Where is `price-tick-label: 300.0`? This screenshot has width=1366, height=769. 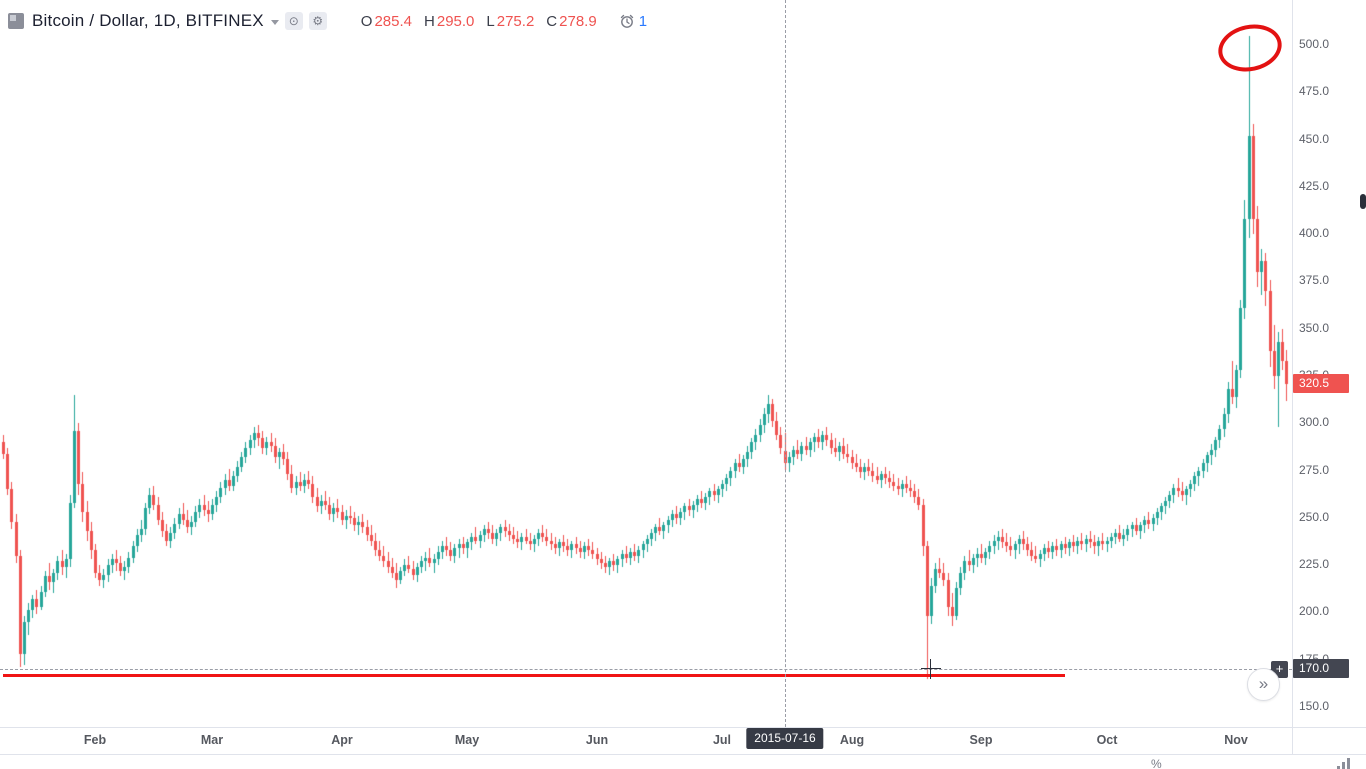 price-tick-label: 300.0 is located at coordinates (1314, 422).